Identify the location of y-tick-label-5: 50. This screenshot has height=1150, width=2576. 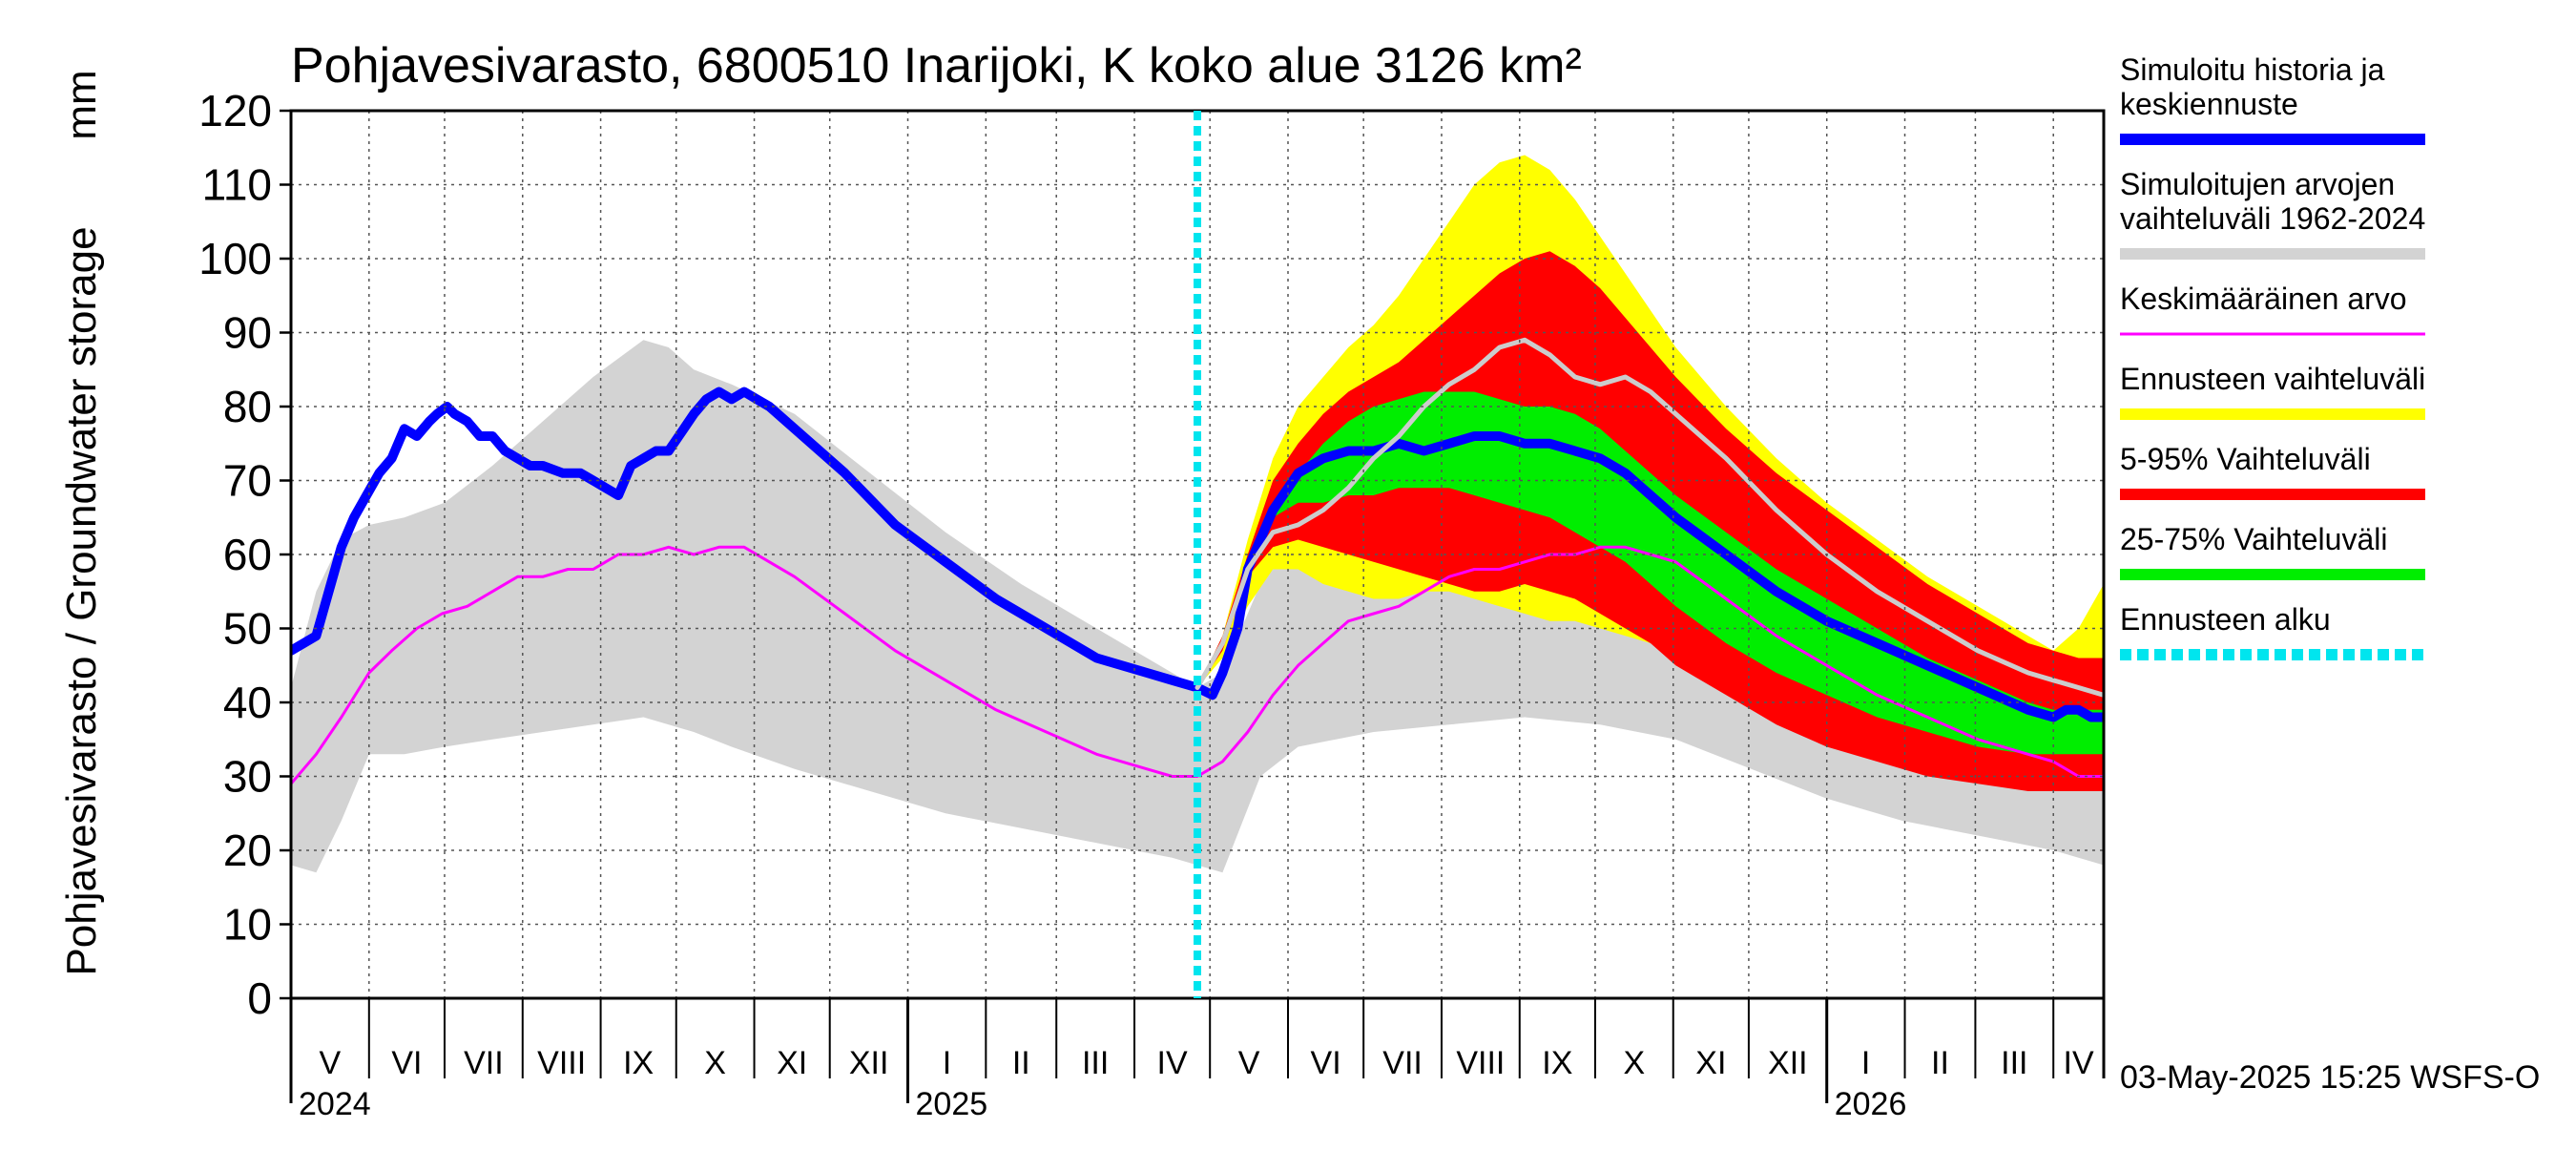
(247, 629).